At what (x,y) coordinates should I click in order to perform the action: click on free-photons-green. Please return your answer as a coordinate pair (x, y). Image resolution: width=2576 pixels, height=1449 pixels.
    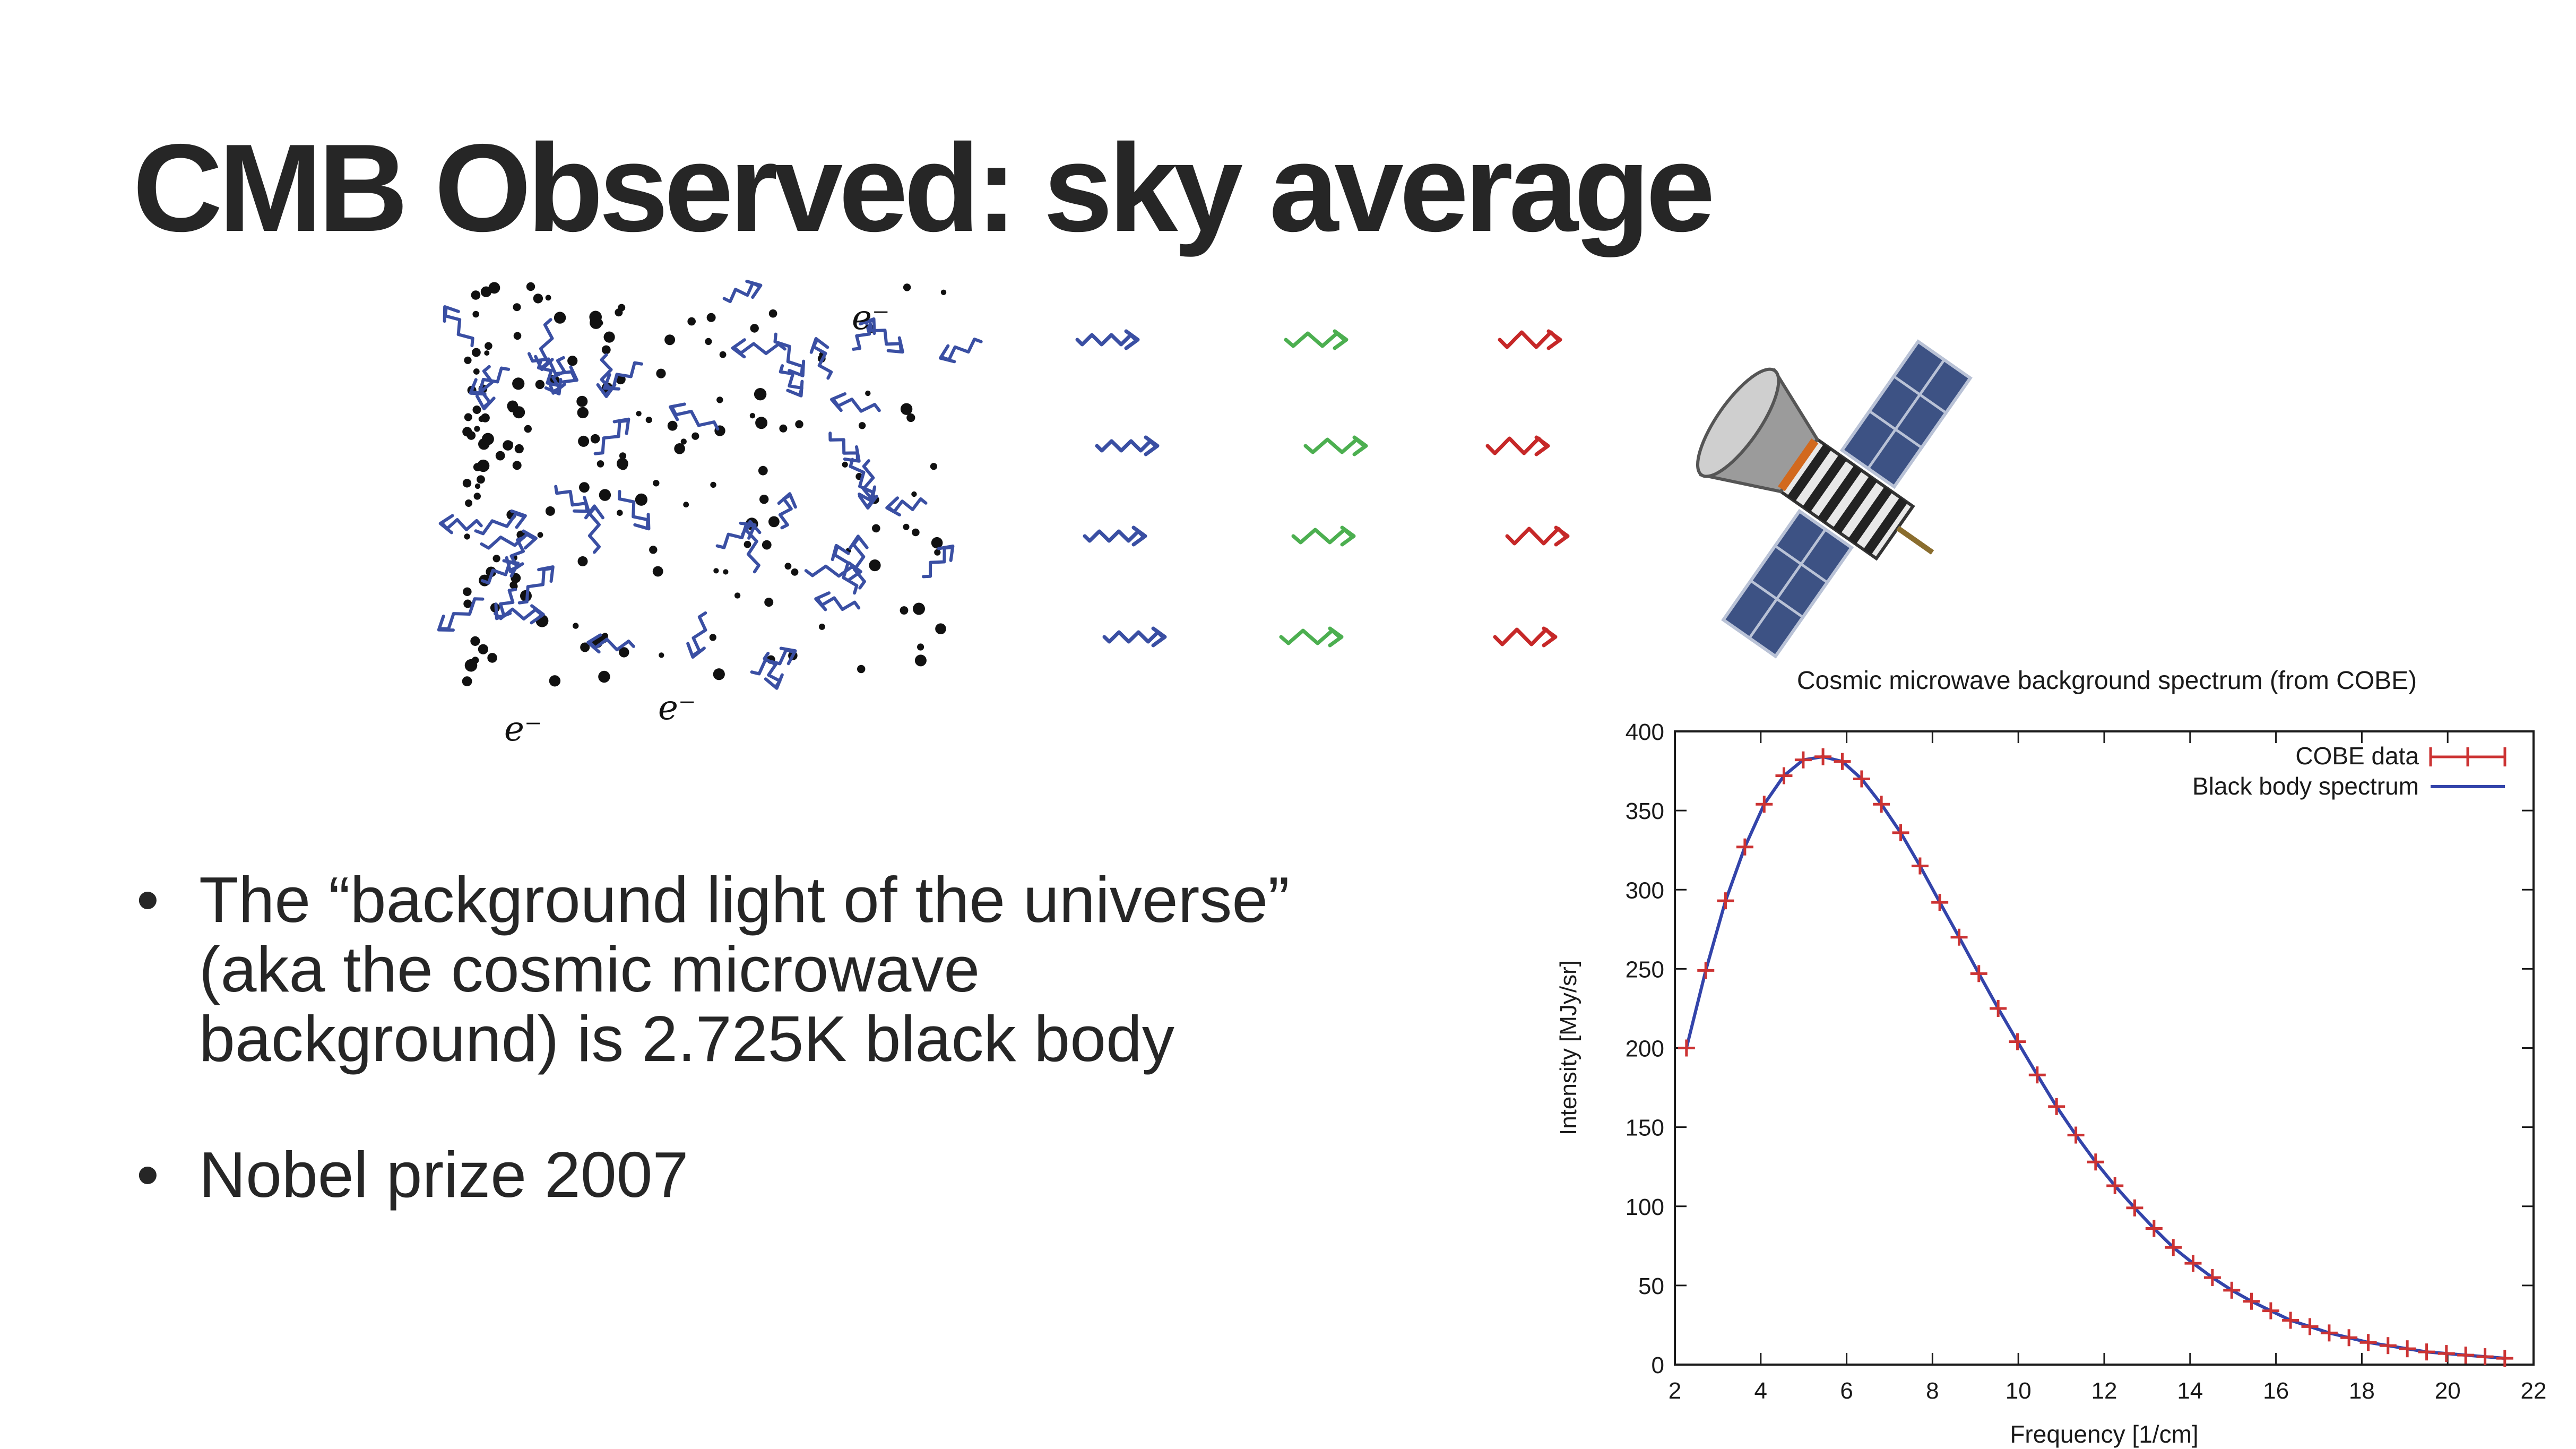
    Looking at the image, I should click on (1323, 488).